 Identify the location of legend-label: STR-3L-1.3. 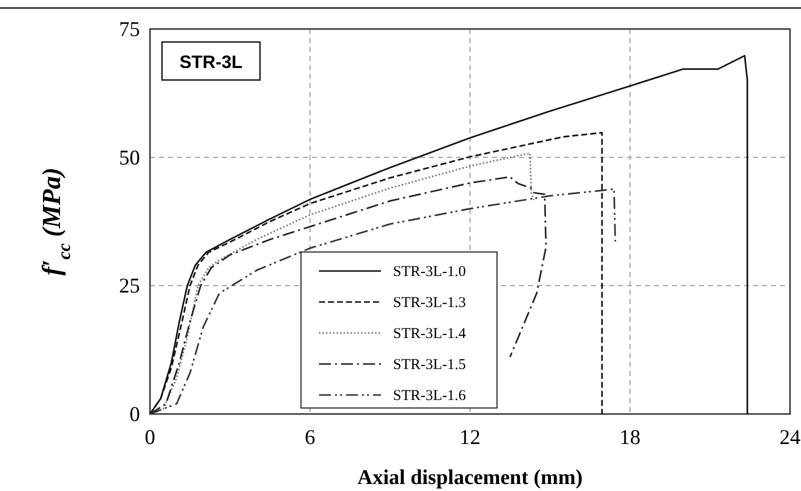
(429, 303).